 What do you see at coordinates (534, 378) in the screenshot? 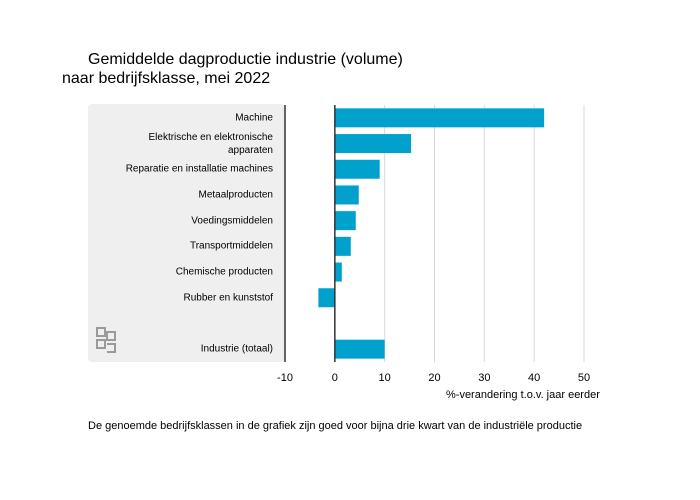
I see `x-tick-label: 40` at bounding box center [534, 378].